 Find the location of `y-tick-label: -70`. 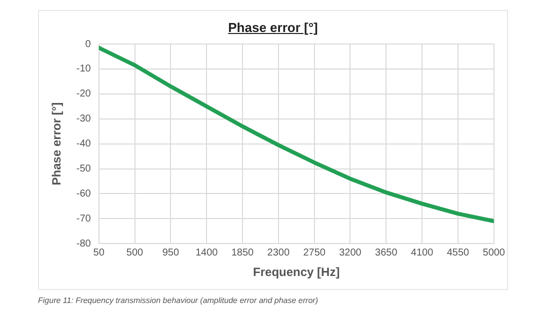

y-tick-label: -70 is located at coordinates (84, 218).